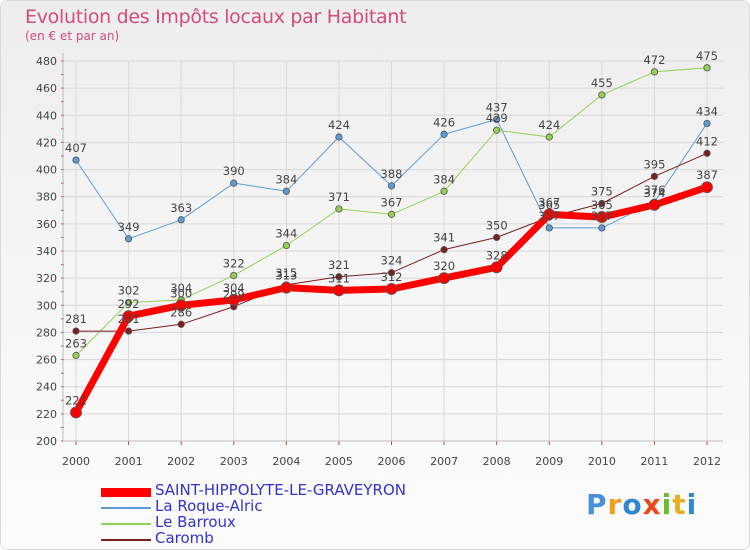 The width and height of the screenshot is (750, 550). What do you see at coordinates (652, 504) in the screenshot?
I see `logo-letter: x` at bounding box center [652, 504].